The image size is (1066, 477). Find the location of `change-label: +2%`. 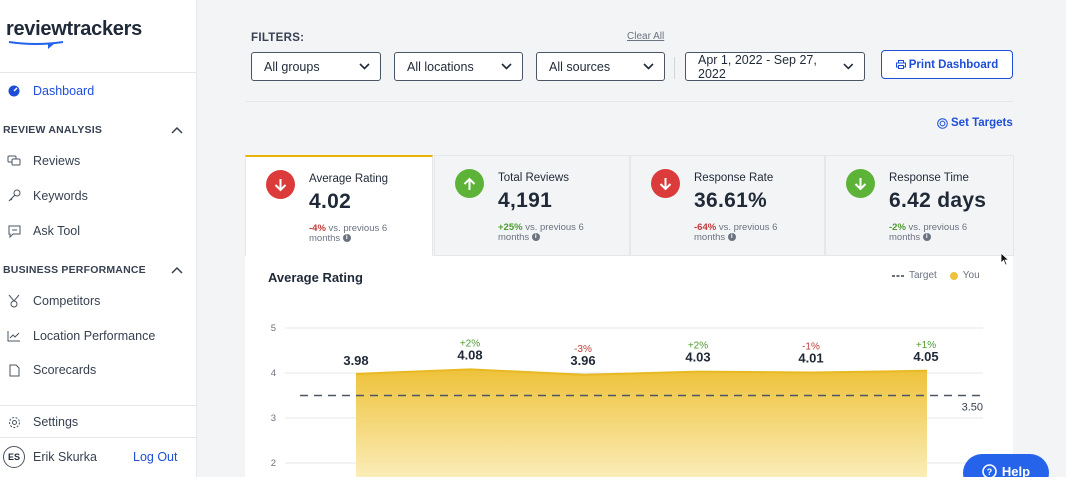

change-label: +2% is located at coordinates (470, 343).